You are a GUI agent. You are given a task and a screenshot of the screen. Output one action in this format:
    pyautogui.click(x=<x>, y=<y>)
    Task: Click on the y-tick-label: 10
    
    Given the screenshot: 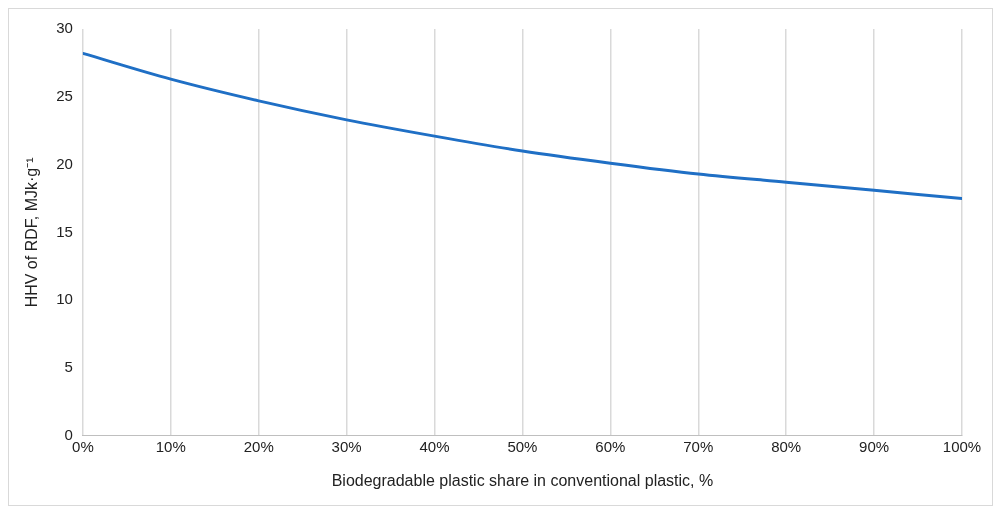 What is the action you would take?
    pyautogui.click(x=64, y=299)
    